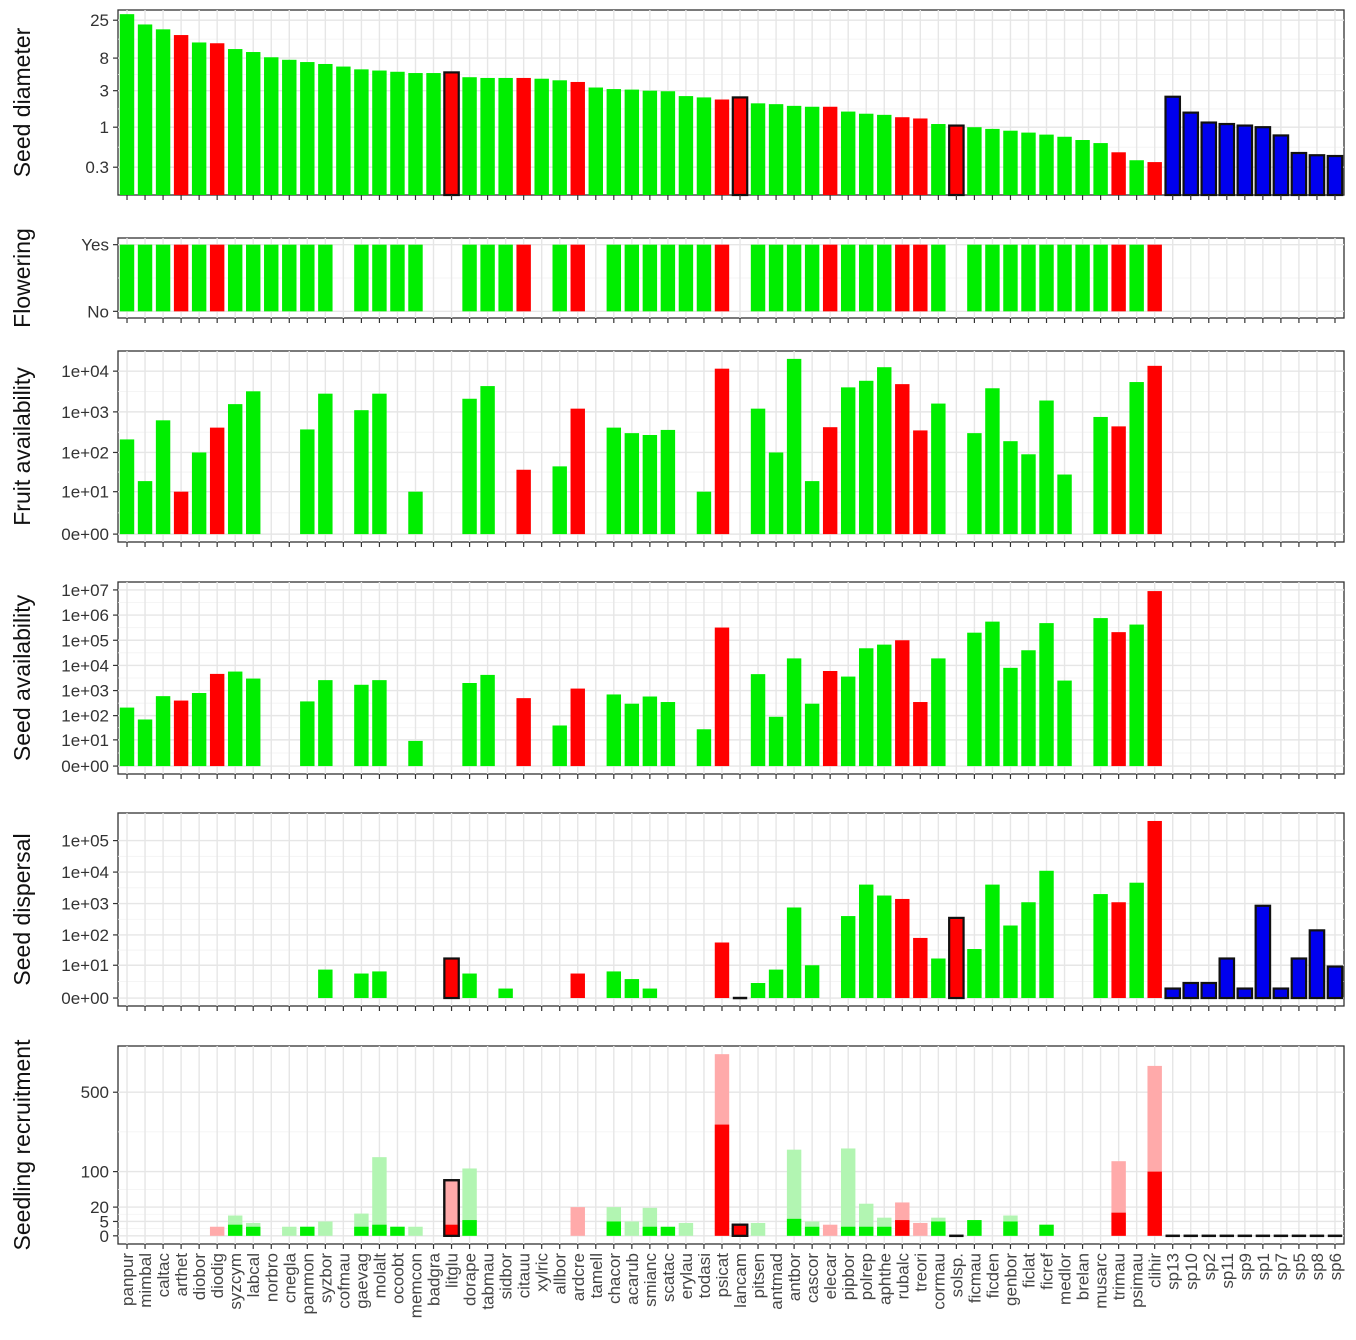  Describe the element at coordinates (415, 753) in the screenshot. I see `bar-memcon` at that location.